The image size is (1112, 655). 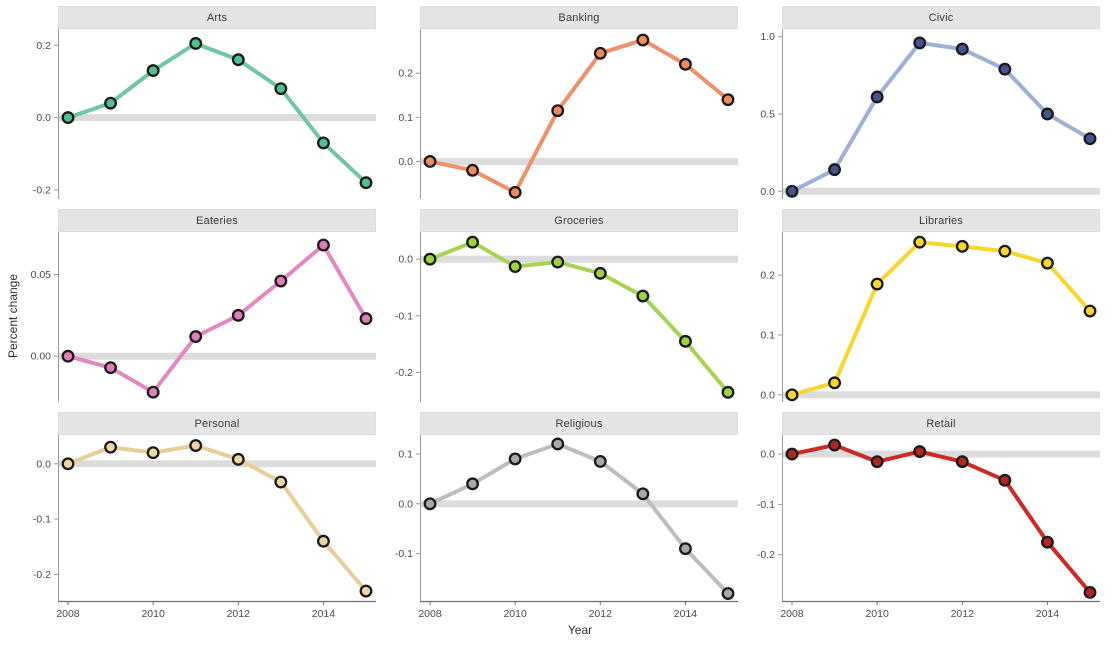 I want to click on facet-banking: Banking 0.2 0.1 0.0, so click(x=561, y=102).